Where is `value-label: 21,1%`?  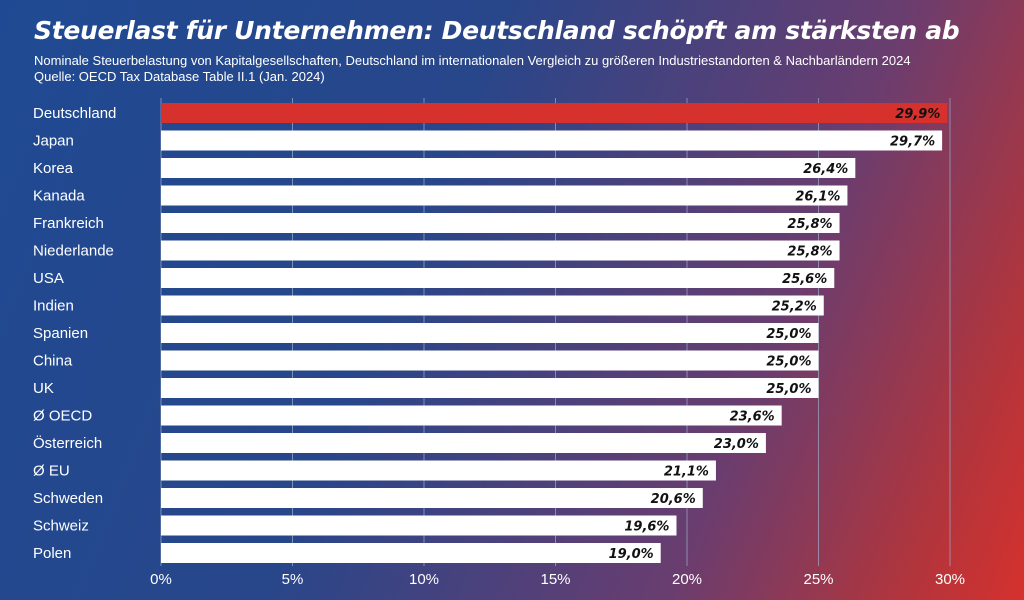
value-label: 21,1% is located at coordinates (686, 472).